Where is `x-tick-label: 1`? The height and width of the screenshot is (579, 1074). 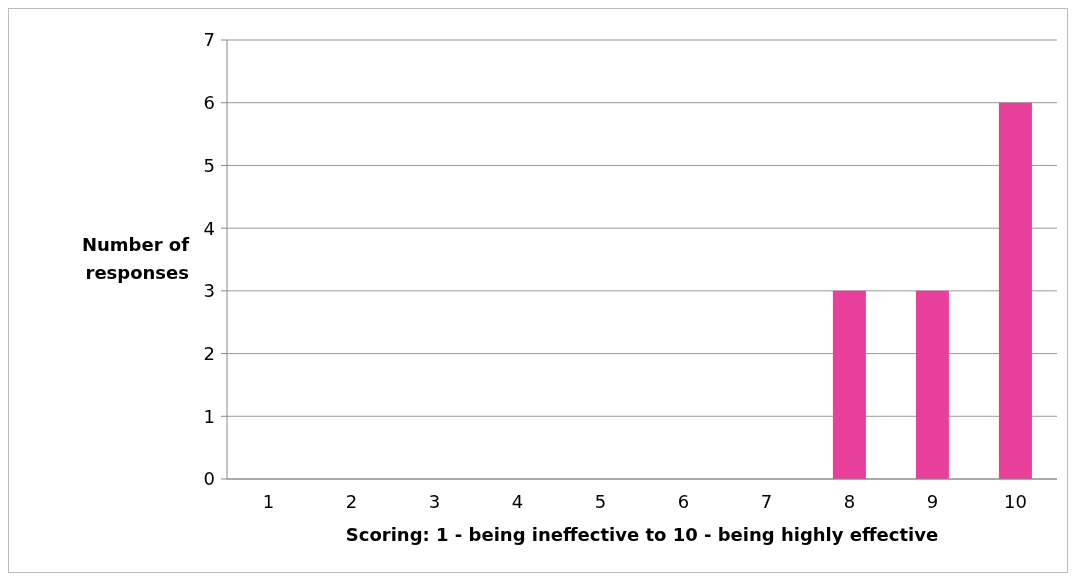 x-tick-label: 1 is located at coordinates (268, 501).